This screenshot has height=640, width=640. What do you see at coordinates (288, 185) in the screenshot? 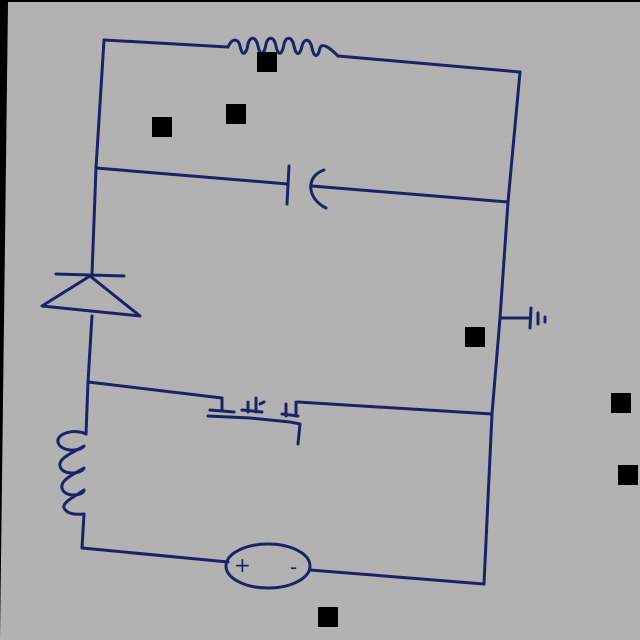
I see `capacitor-plate` at bounding box center [288, 185].